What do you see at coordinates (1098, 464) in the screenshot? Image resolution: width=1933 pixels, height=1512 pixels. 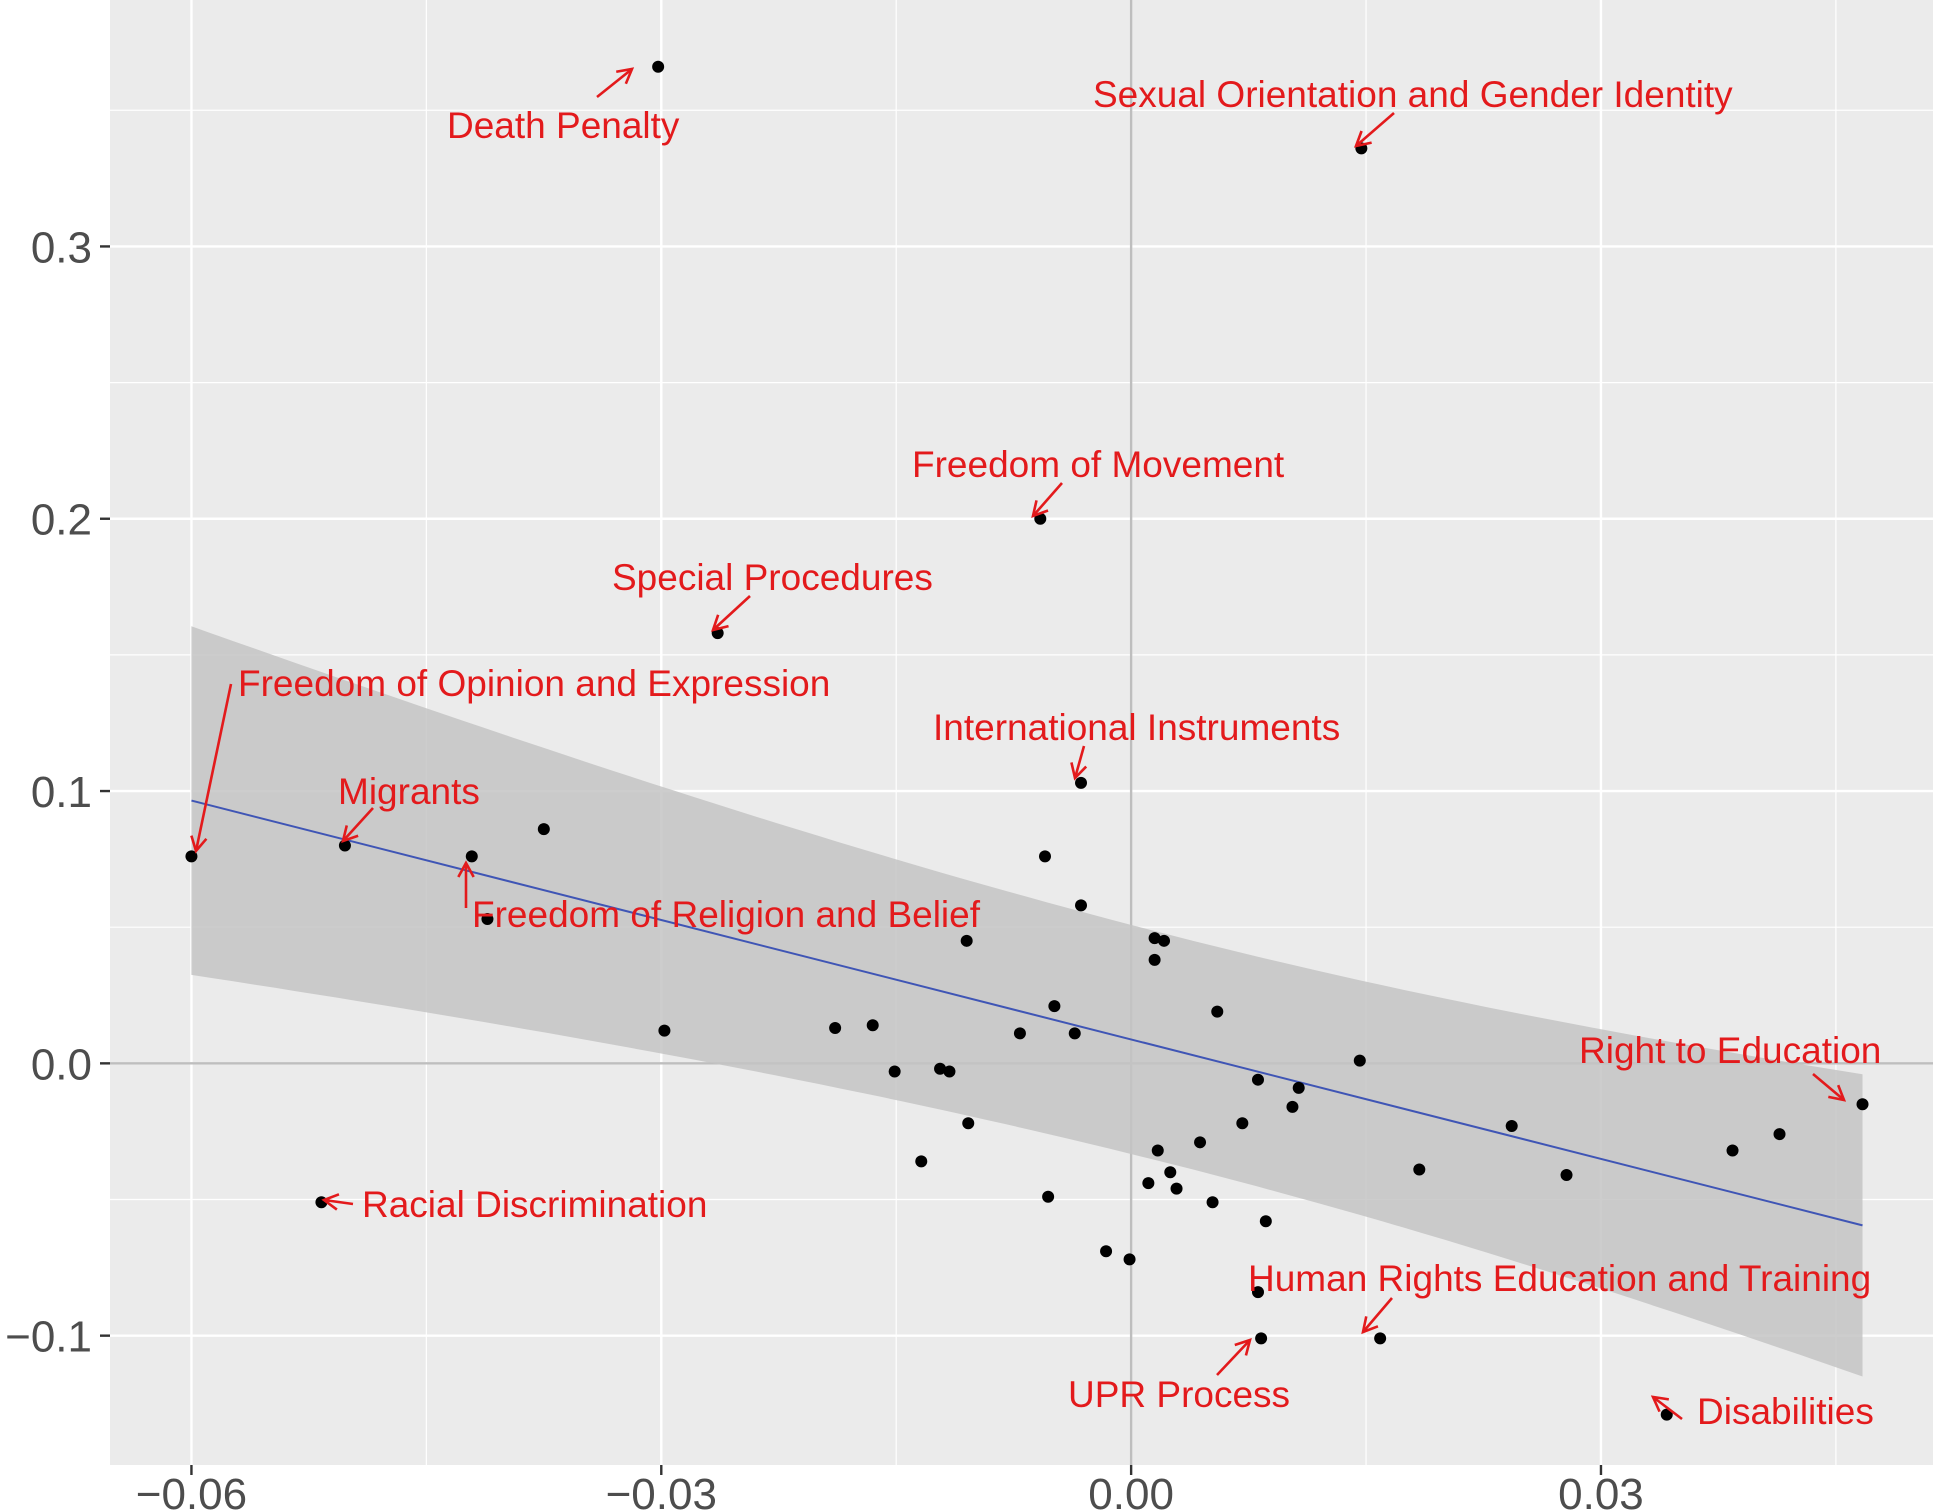 I see `annotation-label: Freedom of Movement` at bounding box center [1098, 464].